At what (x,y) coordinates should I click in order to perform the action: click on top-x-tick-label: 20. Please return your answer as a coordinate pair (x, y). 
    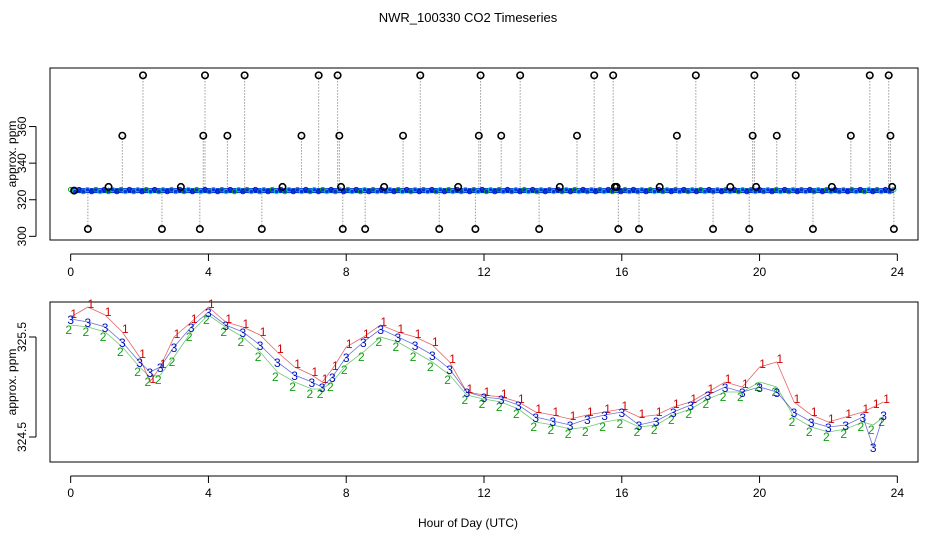
    Looking at the image, I should click on (760, 272).